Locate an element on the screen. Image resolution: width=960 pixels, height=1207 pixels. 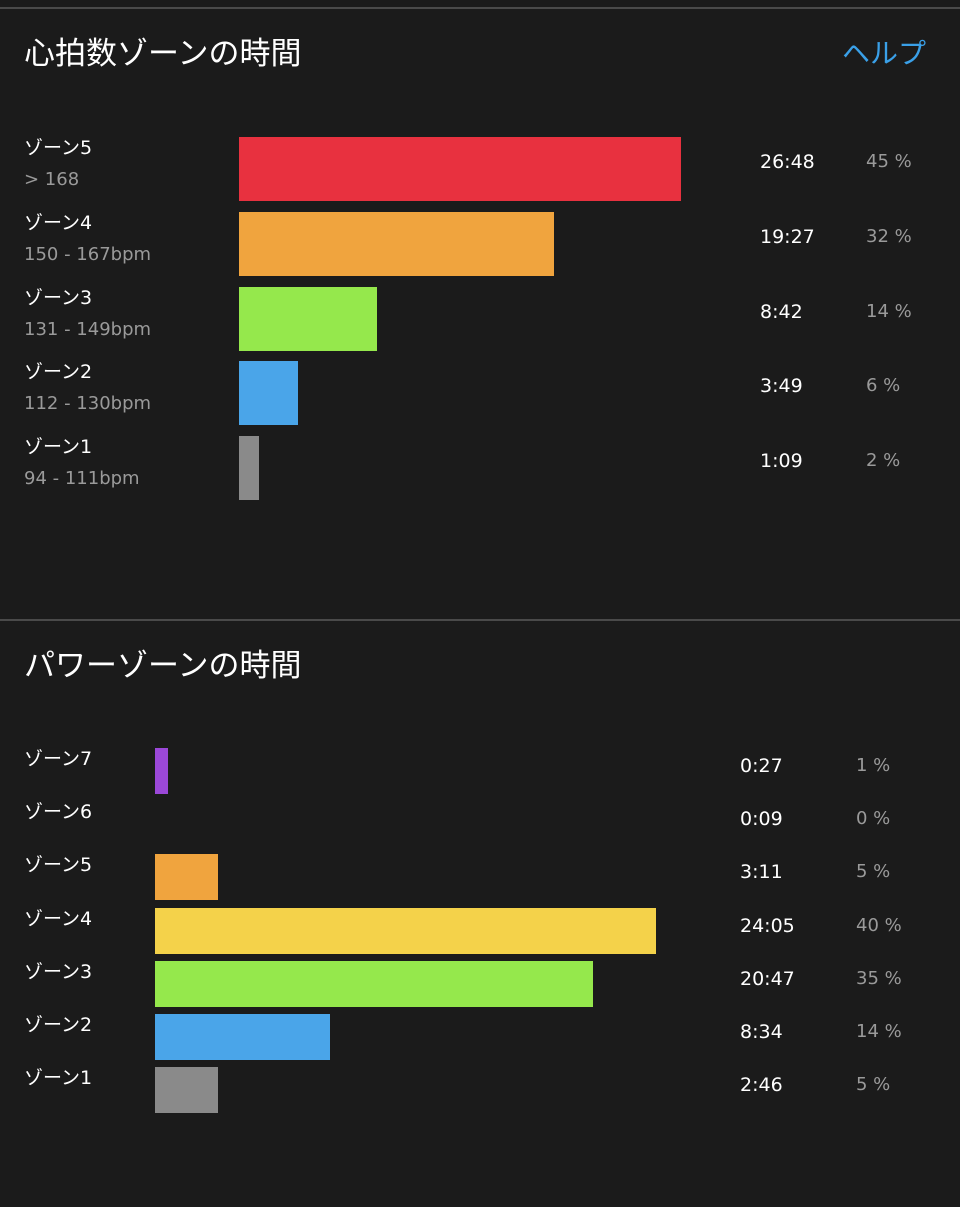
zone-time: 19:27 is located at coordinates (787, 236).